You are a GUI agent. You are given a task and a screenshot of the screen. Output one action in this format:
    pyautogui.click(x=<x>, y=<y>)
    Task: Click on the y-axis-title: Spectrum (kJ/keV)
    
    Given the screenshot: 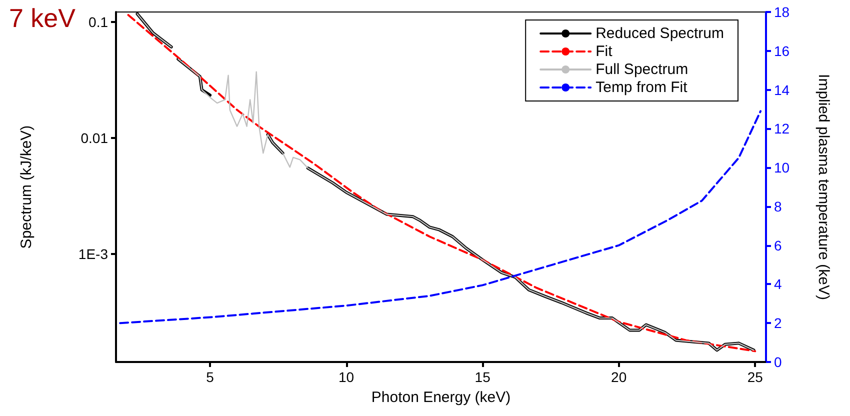 What is the action you would take?
    pyautogui.click(x=26, y=187)
    